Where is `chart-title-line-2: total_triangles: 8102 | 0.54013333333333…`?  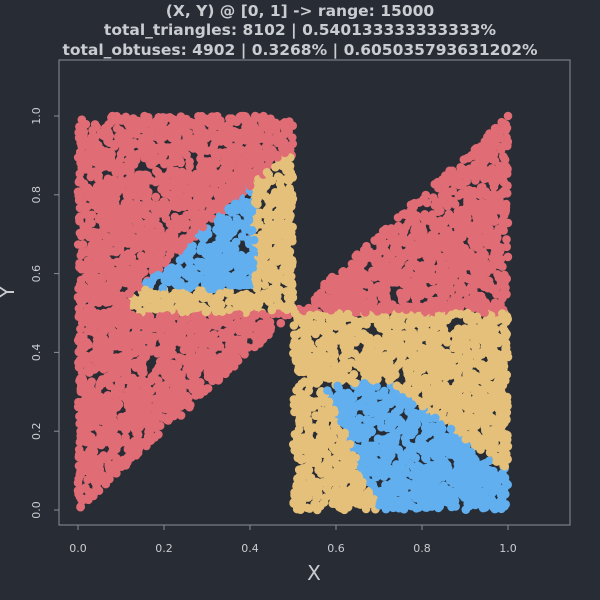 chart-title-line-2: total_triangles: 8102 | 0.54013333333333… is located at coordinates (300, 30).